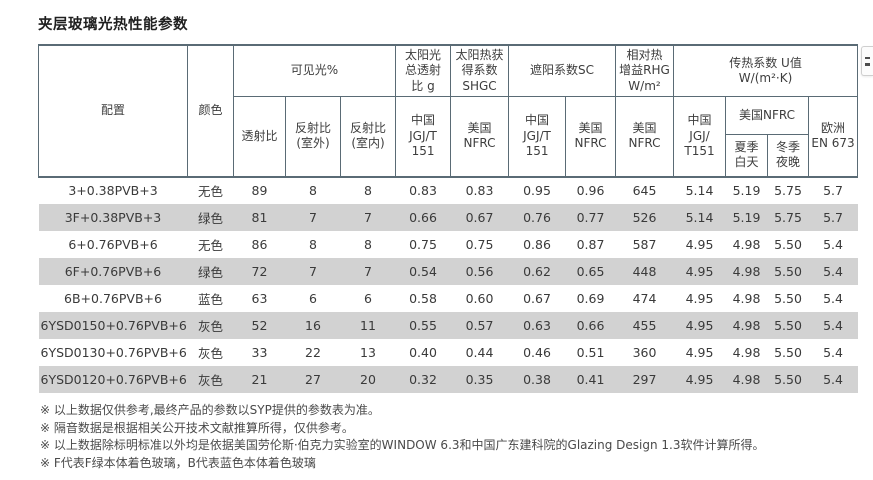 This screenshot has width=873, height=480. Describe the element at coordinates (113, 298) in the screenshot. I see `table-cell: 6B+0.76PVB+6` at that location.